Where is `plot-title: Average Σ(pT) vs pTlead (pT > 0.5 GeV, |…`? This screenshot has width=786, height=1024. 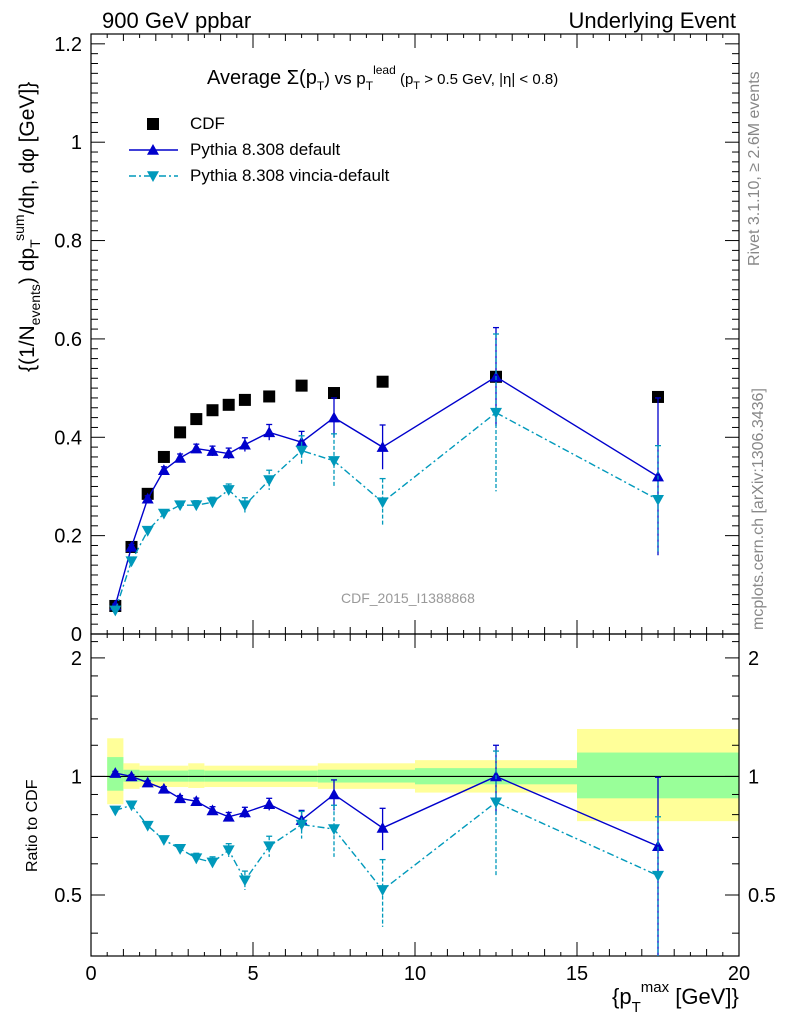 plot-title: Average Σ(pT) vs pTlead (pT > 0.5 GeV, |… is located at coordinates (382, 78).